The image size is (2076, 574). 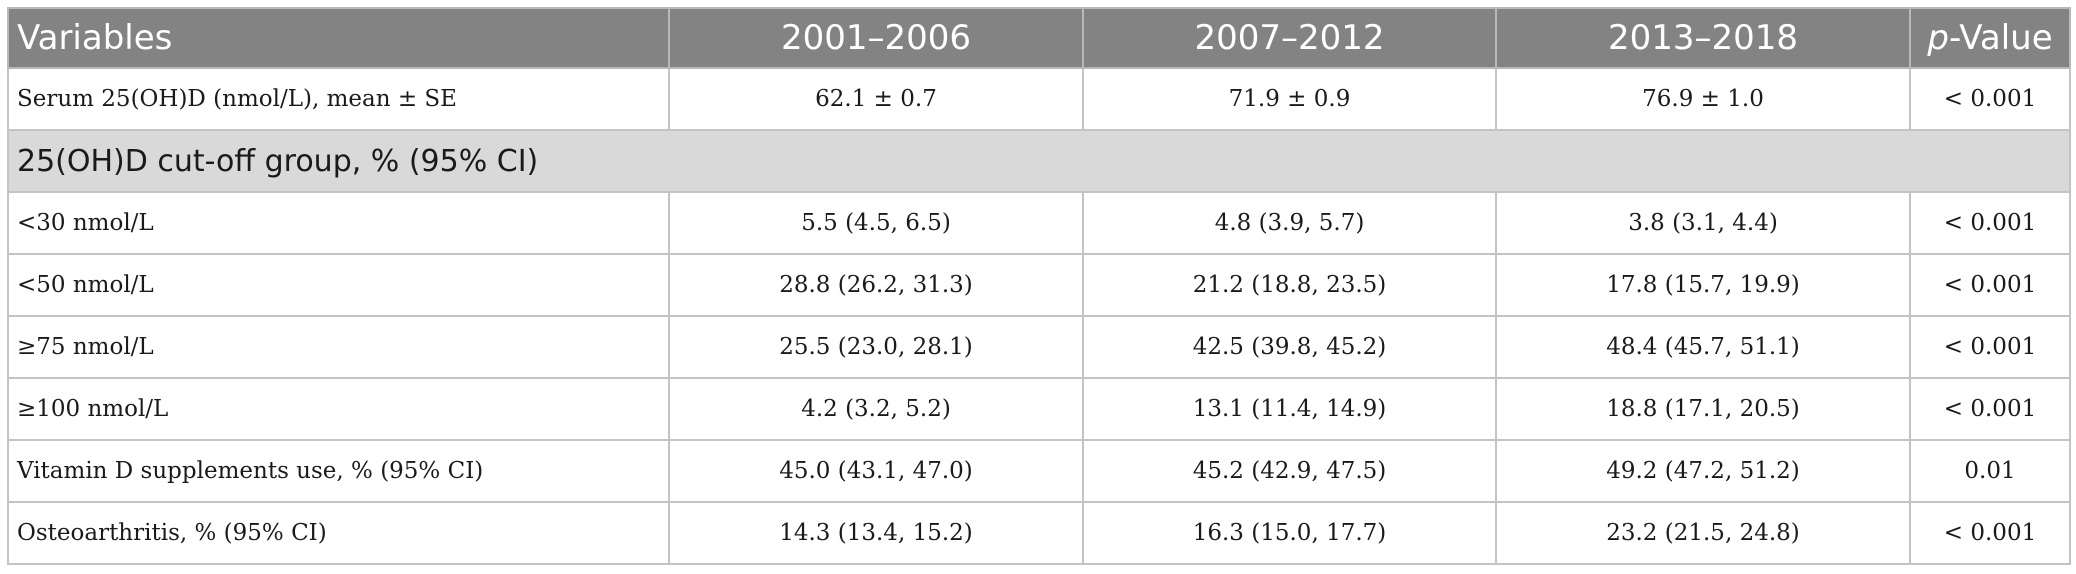 I want to click on cell-2013-2018: 3.8 (3.1, 4.4), so click(x=1703, y=223).